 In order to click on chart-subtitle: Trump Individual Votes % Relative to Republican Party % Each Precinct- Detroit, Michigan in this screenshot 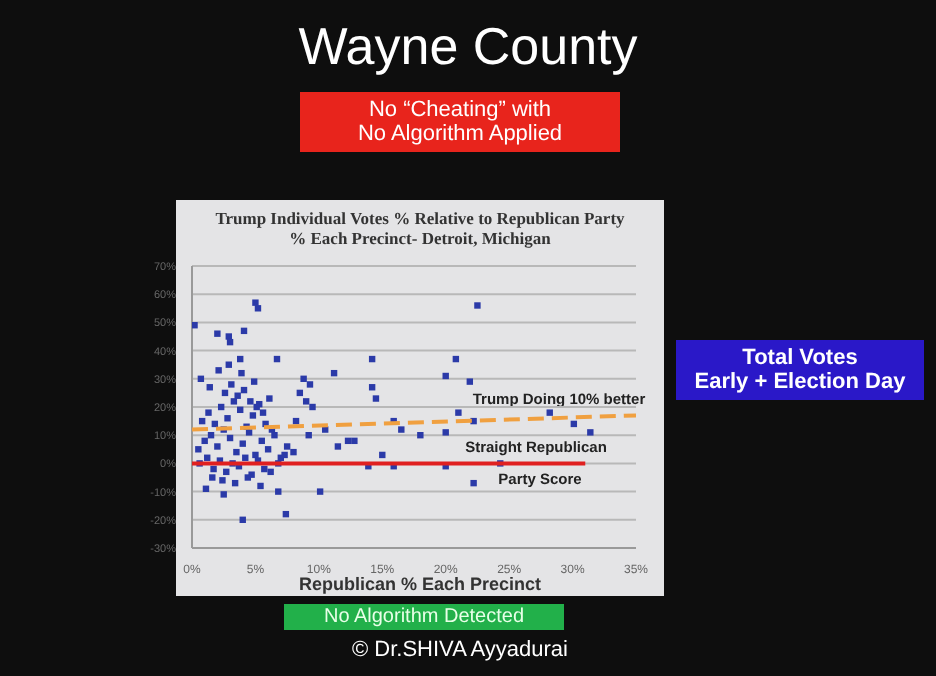, I will do `click(420, 228)`.